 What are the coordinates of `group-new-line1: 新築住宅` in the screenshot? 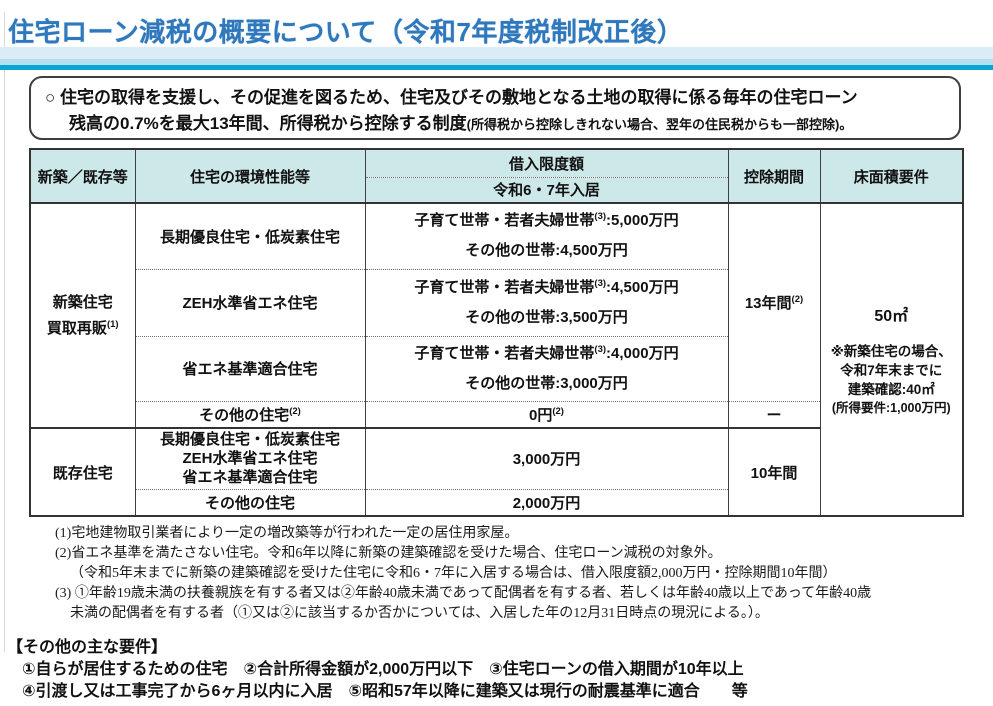 It's located at (82, 302).